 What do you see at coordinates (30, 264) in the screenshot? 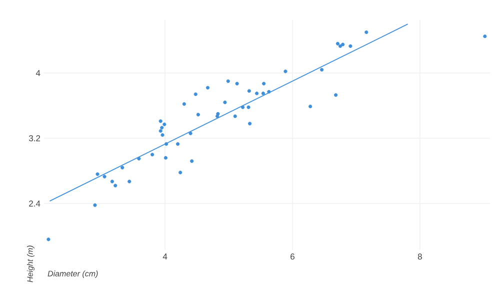
I see `y-axis-title: Height (m)` at bounding box center [30, 264].